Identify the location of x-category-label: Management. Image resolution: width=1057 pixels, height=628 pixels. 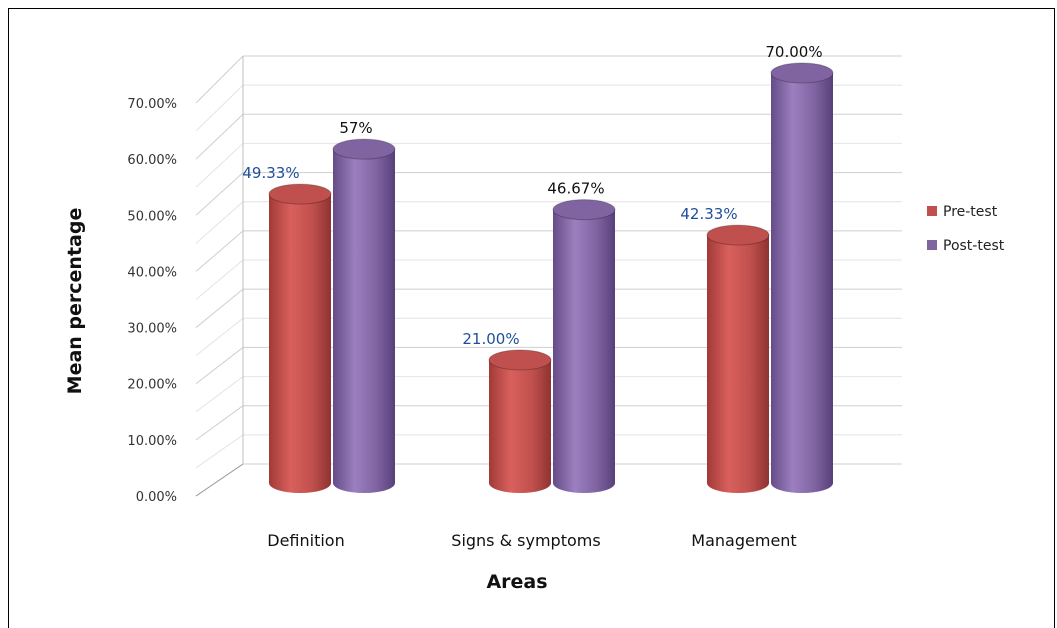
(743, 540).